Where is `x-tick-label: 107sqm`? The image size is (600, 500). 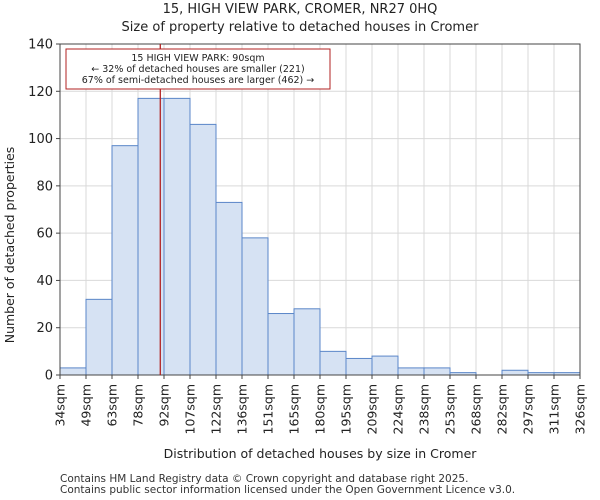
x-tick-label: 107sqm is located at coordinates (190, 409).